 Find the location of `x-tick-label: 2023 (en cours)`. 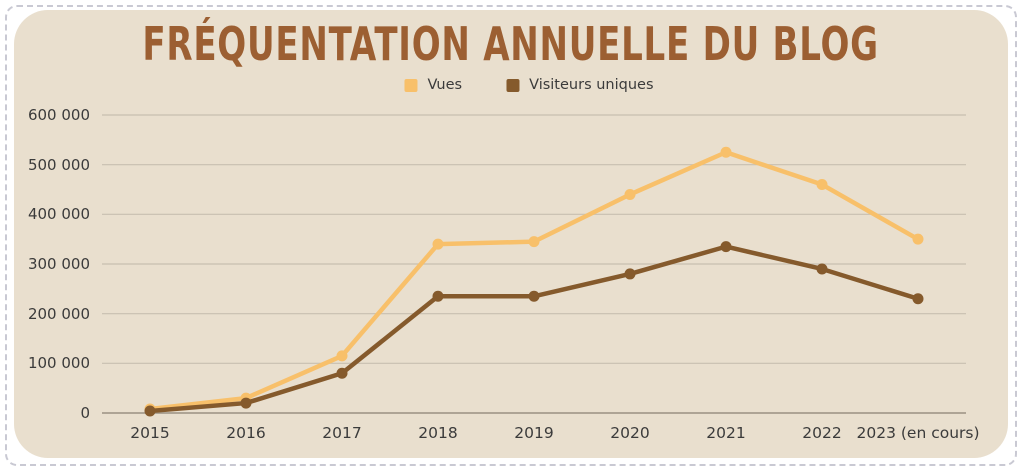

x-tick-label: 2023 (en cours) is located at coordinates (918, 433).